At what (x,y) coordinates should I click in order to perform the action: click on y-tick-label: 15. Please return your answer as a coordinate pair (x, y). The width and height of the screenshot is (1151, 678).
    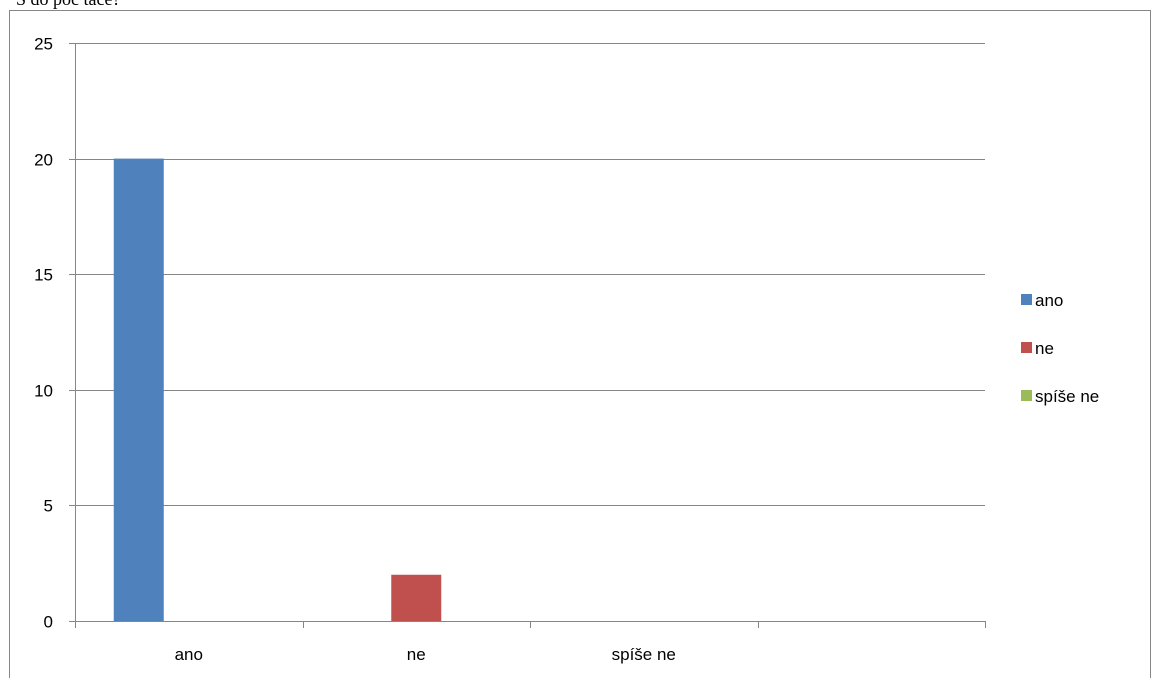
    Looking at the image, I should click on (43, 275).